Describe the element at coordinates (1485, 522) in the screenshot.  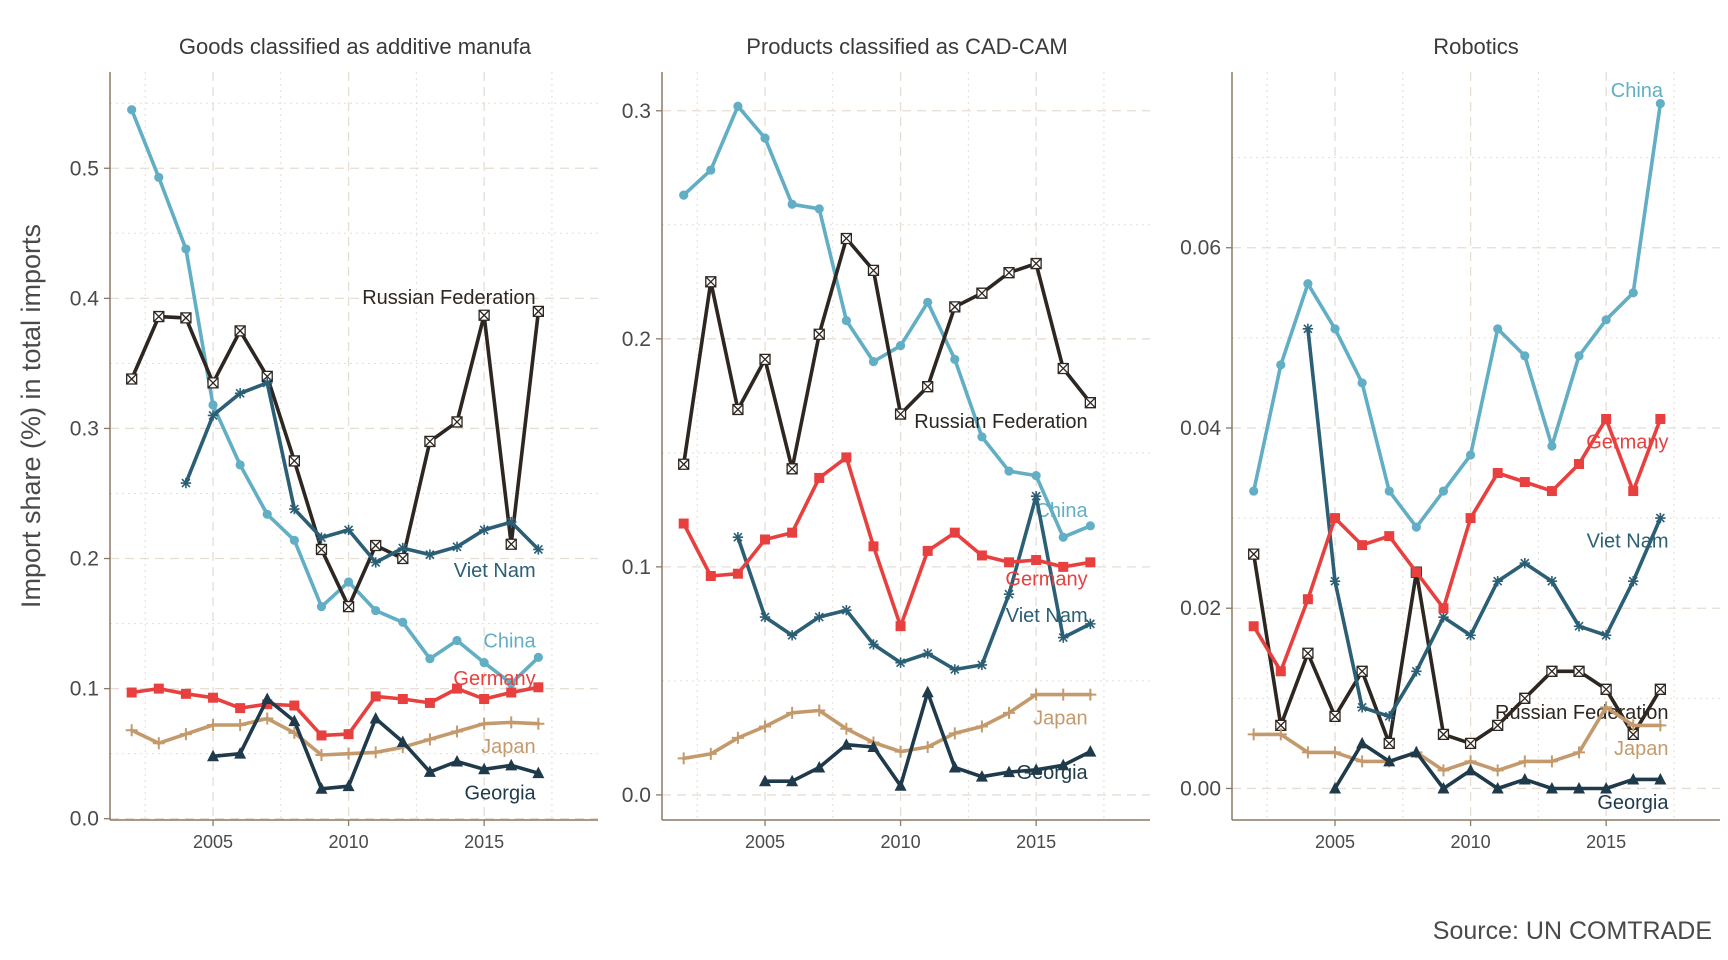
I see `series-viet-nam: Viet Nam` at that location.